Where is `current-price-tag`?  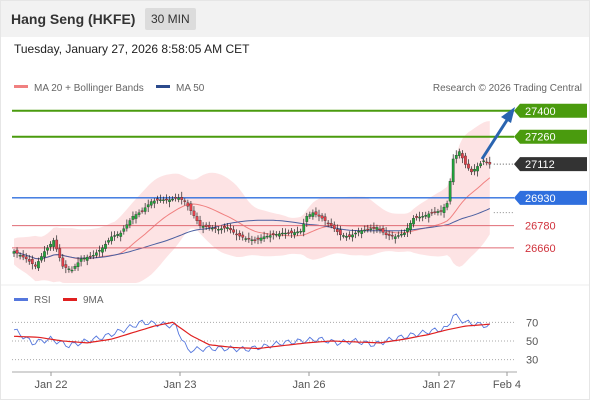 current-price-tag is located at coordinates (550, 164).